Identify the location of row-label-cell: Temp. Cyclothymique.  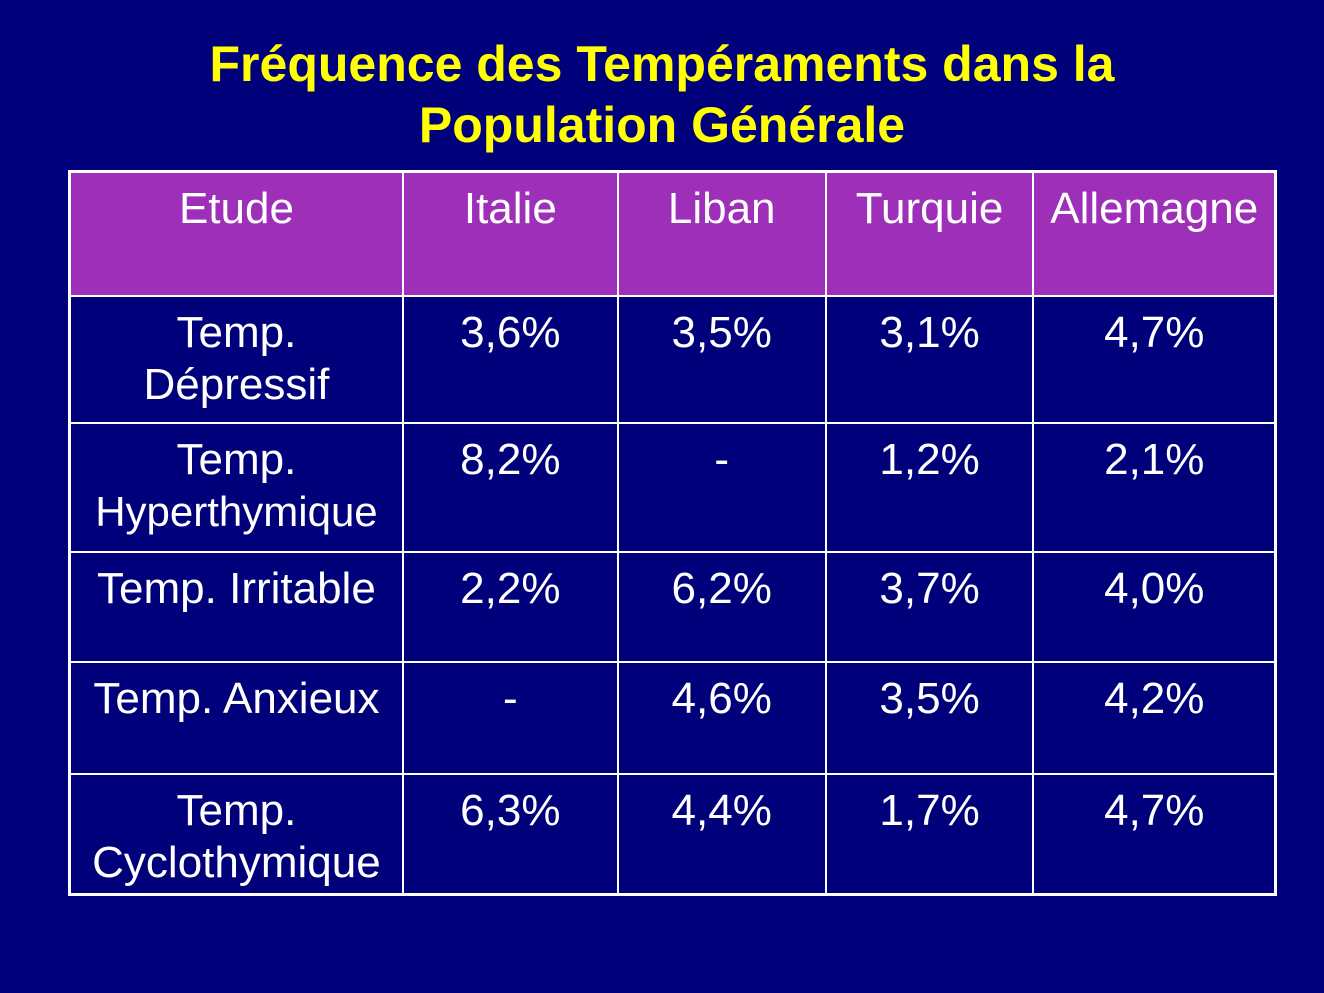
(236, 834).